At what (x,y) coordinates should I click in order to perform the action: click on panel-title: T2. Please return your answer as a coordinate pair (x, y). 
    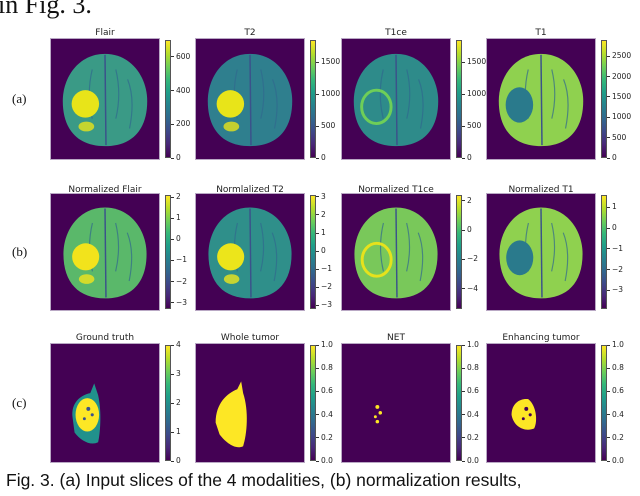
    Looking at the image, I should click on (250, 33).